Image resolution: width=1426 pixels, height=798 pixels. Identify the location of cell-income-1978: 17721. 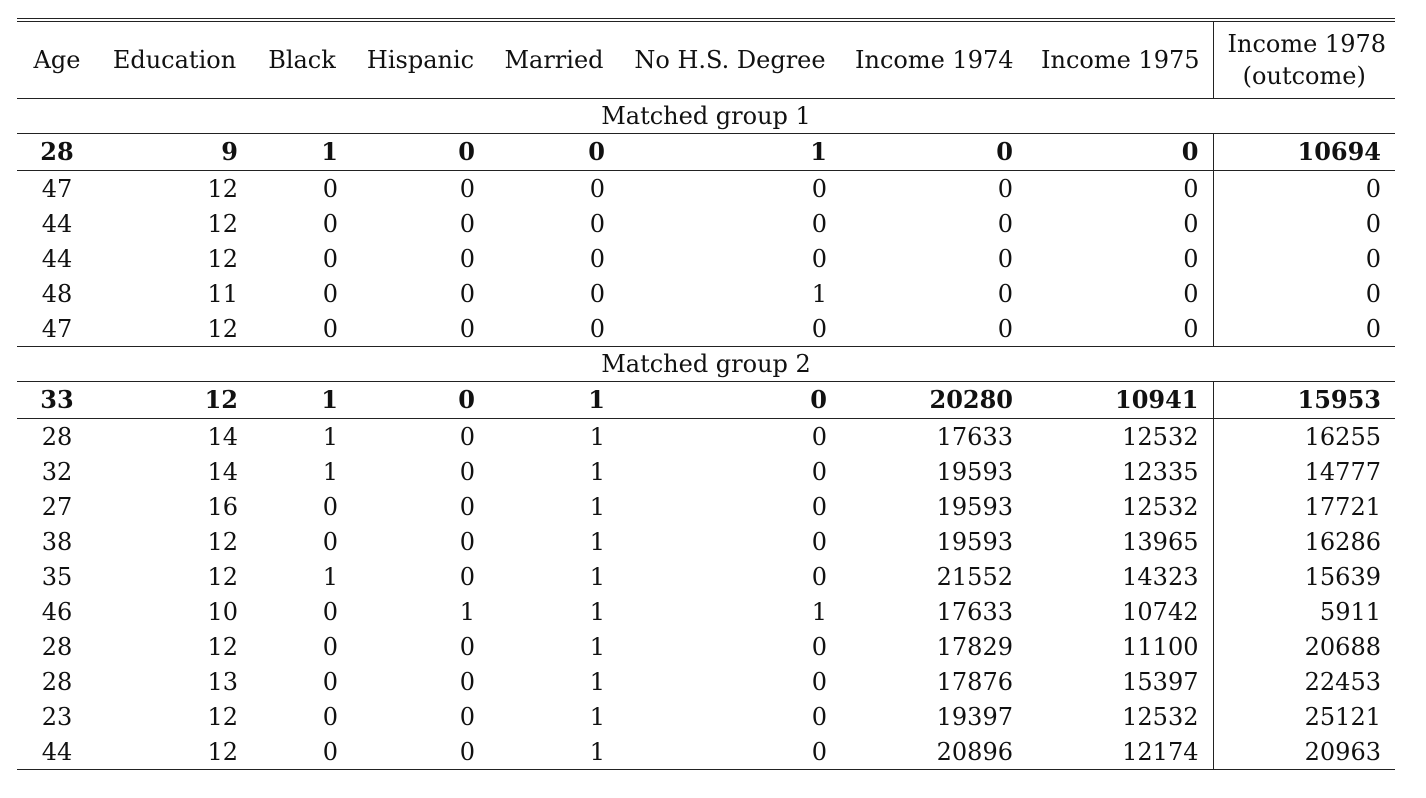
(1303, 506).